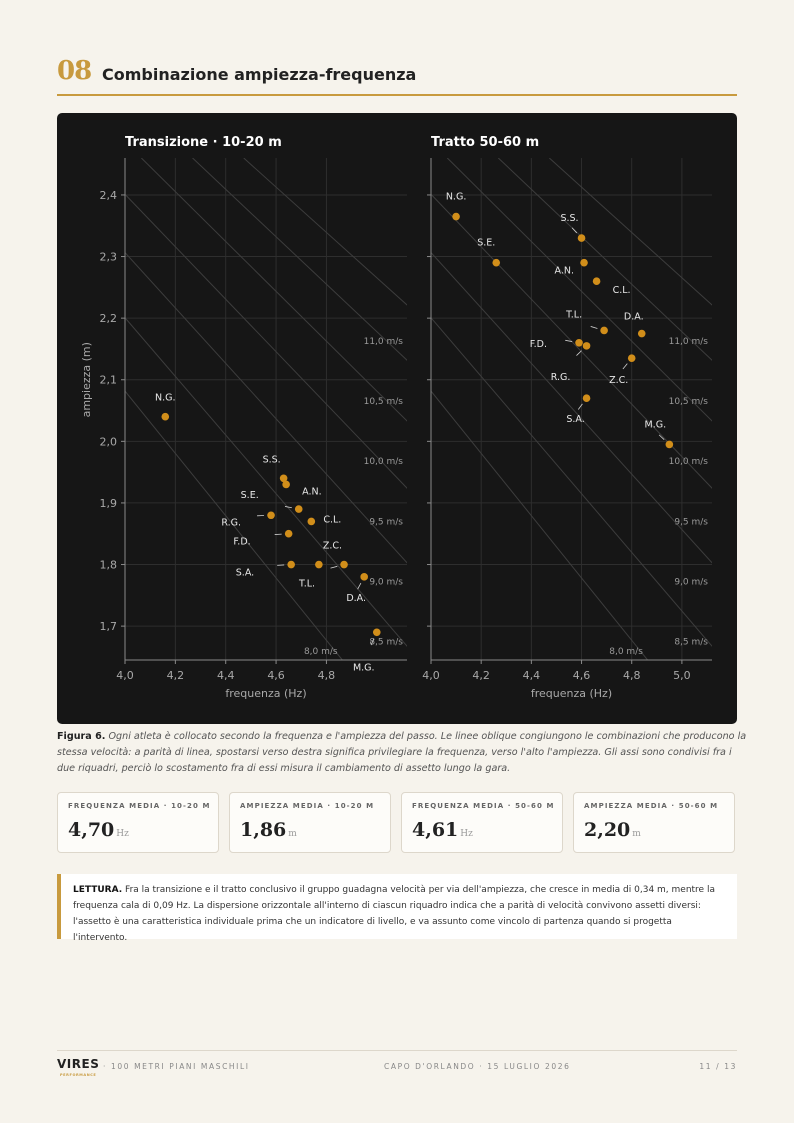  Describe the element at coordinates (431, 675) in the screenshot. I see `x-tick-label: 4,0` at that location.